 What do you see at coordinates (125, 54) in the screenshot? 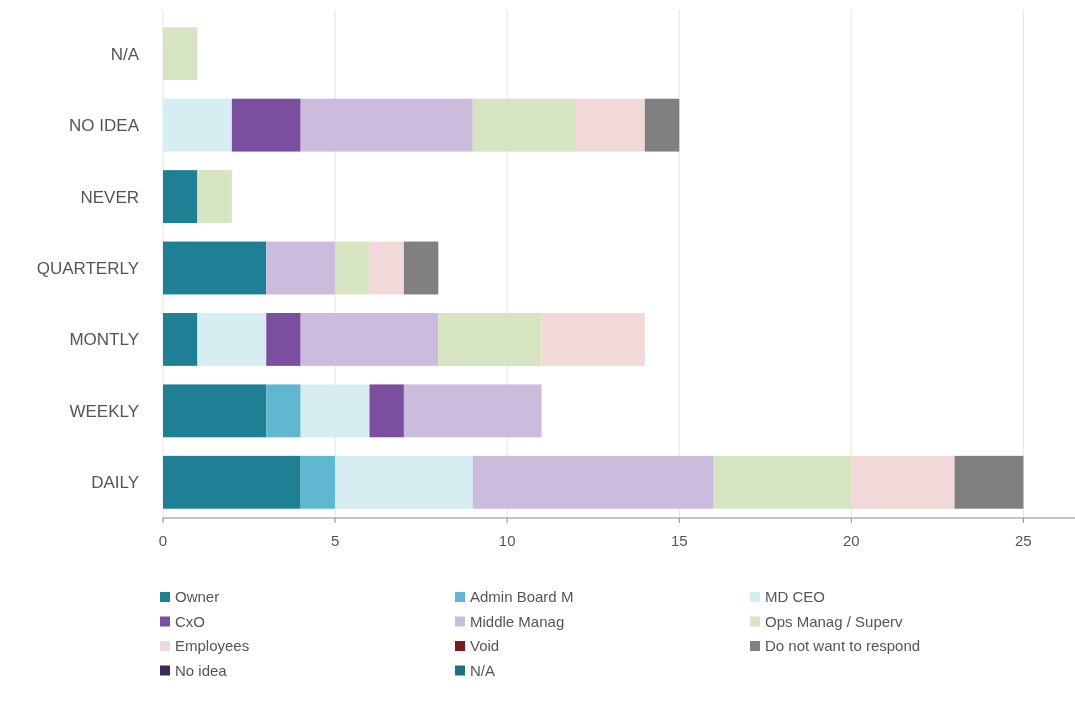
I see `y-tick-label: N/A` at bounding box center [125, 54].